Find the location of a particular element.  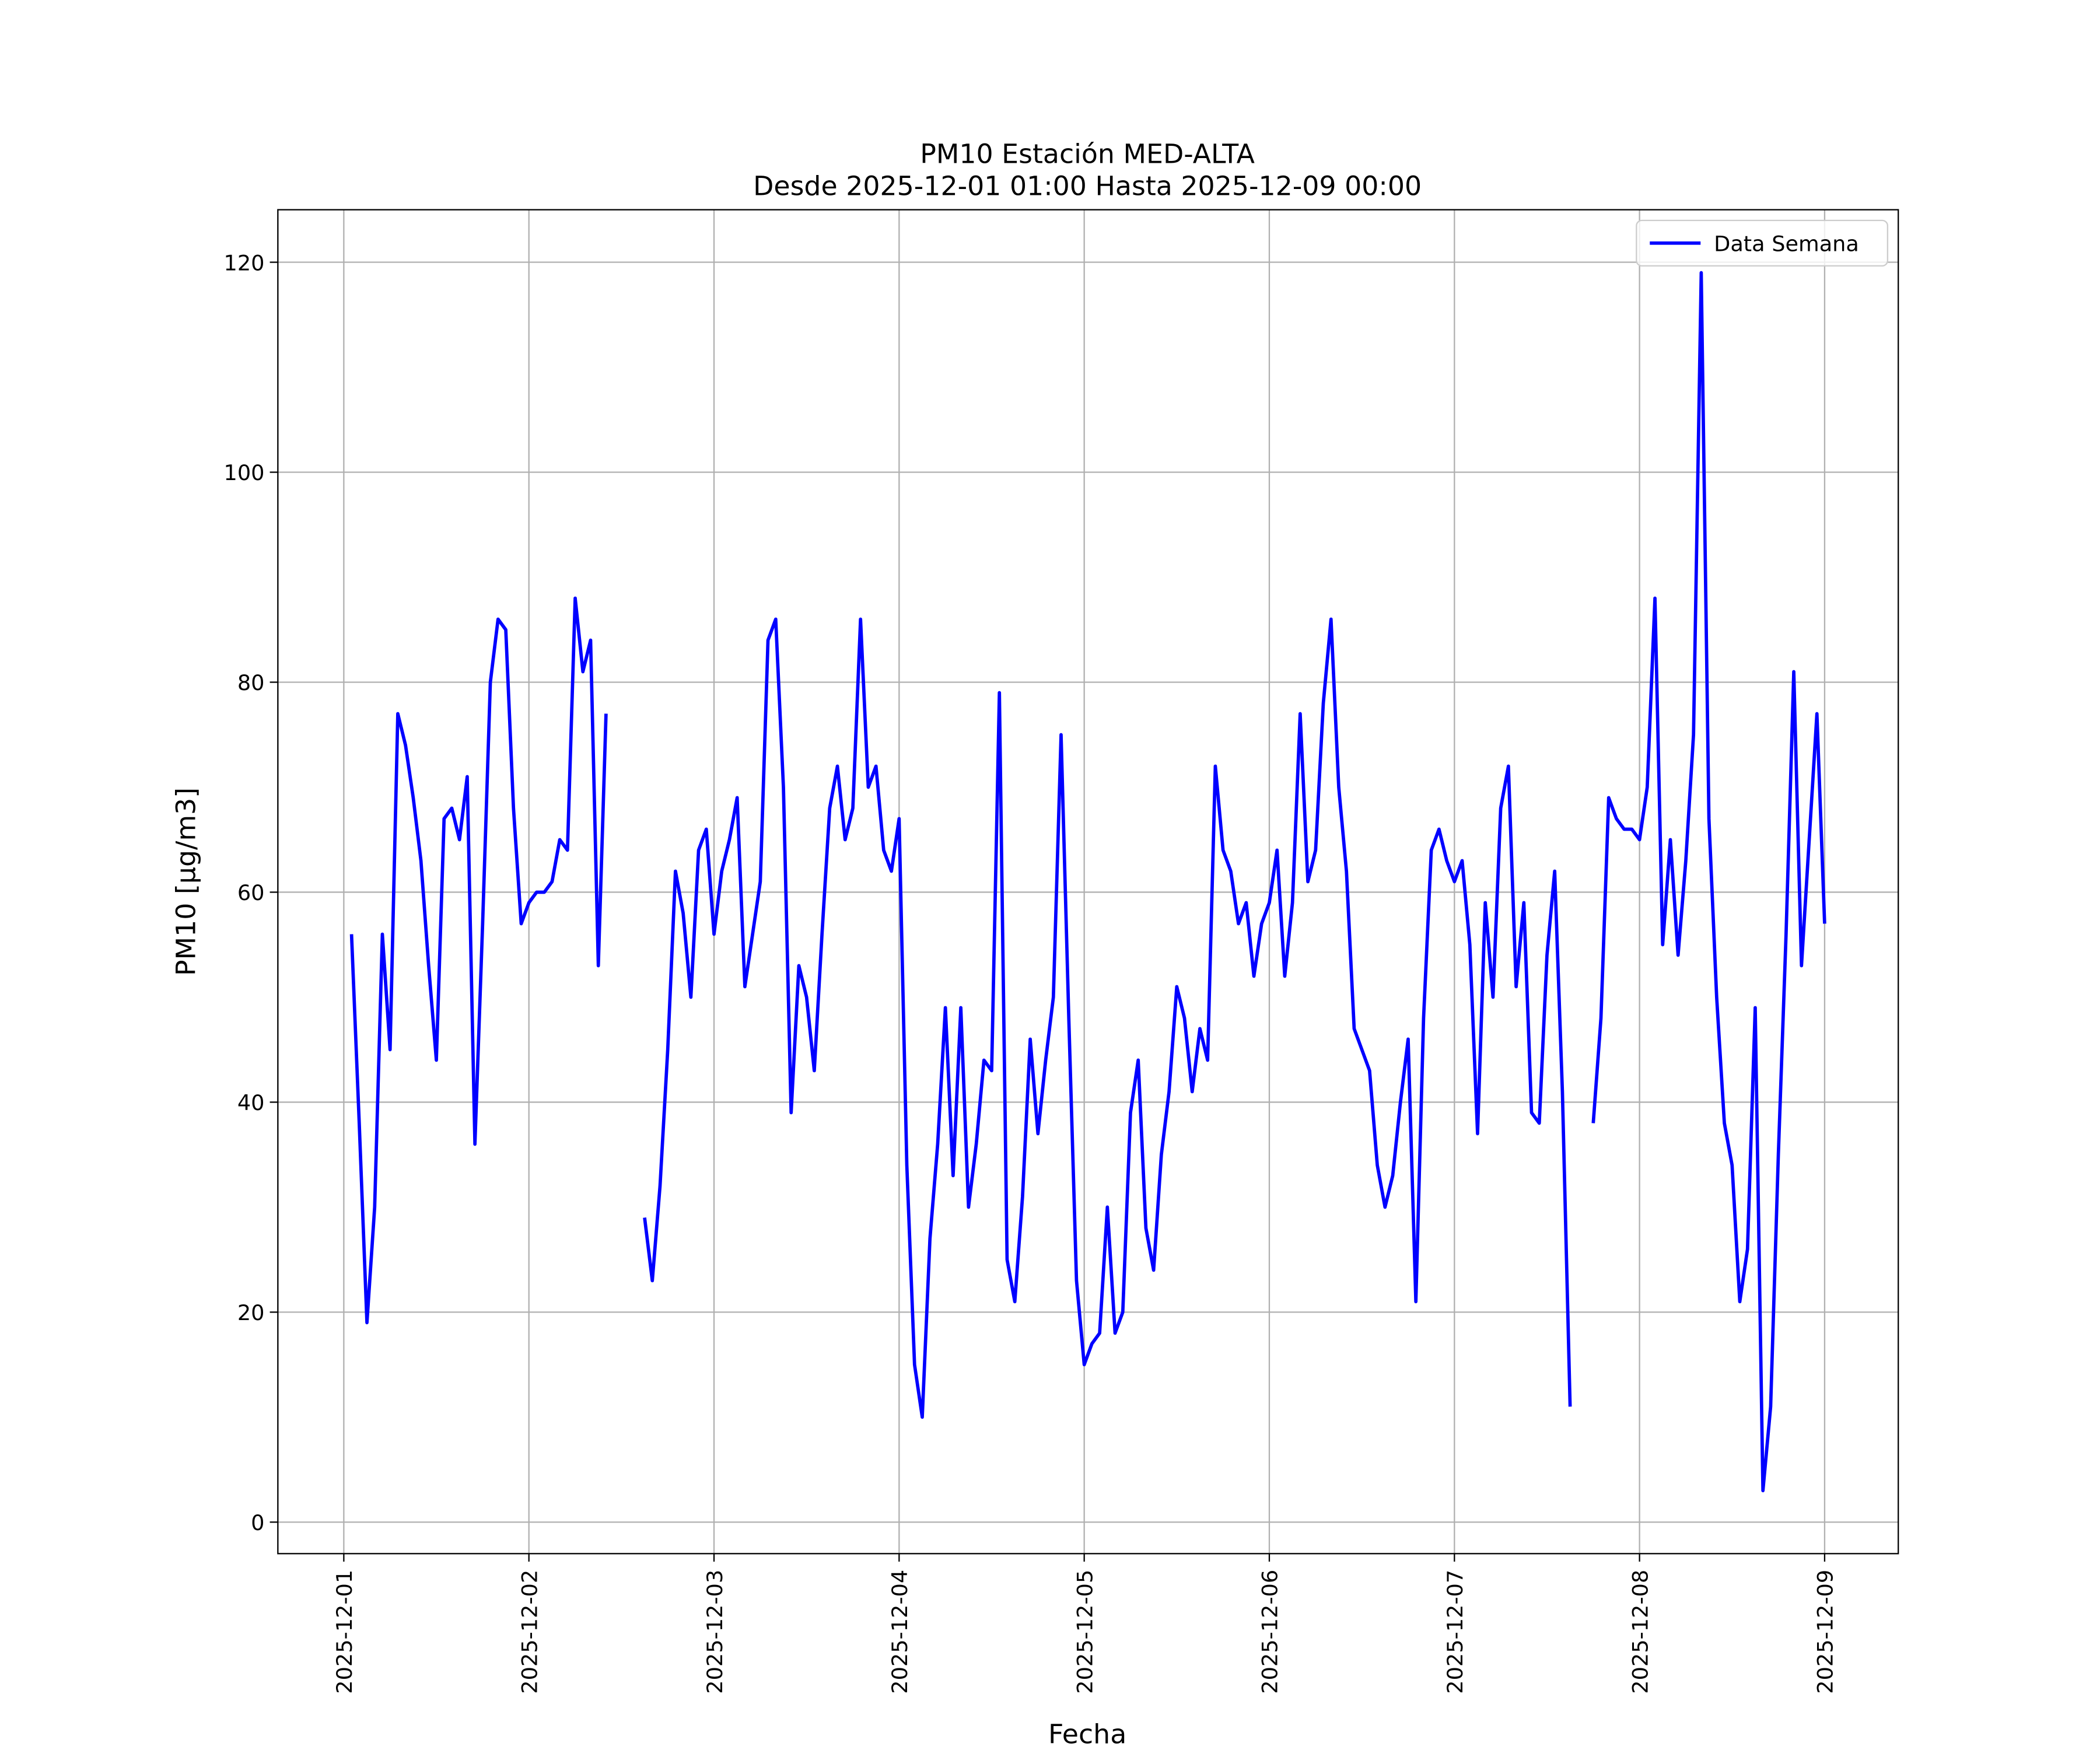

x-tick-label: 2025-12-06 is located at coordinates (1270, 1632).